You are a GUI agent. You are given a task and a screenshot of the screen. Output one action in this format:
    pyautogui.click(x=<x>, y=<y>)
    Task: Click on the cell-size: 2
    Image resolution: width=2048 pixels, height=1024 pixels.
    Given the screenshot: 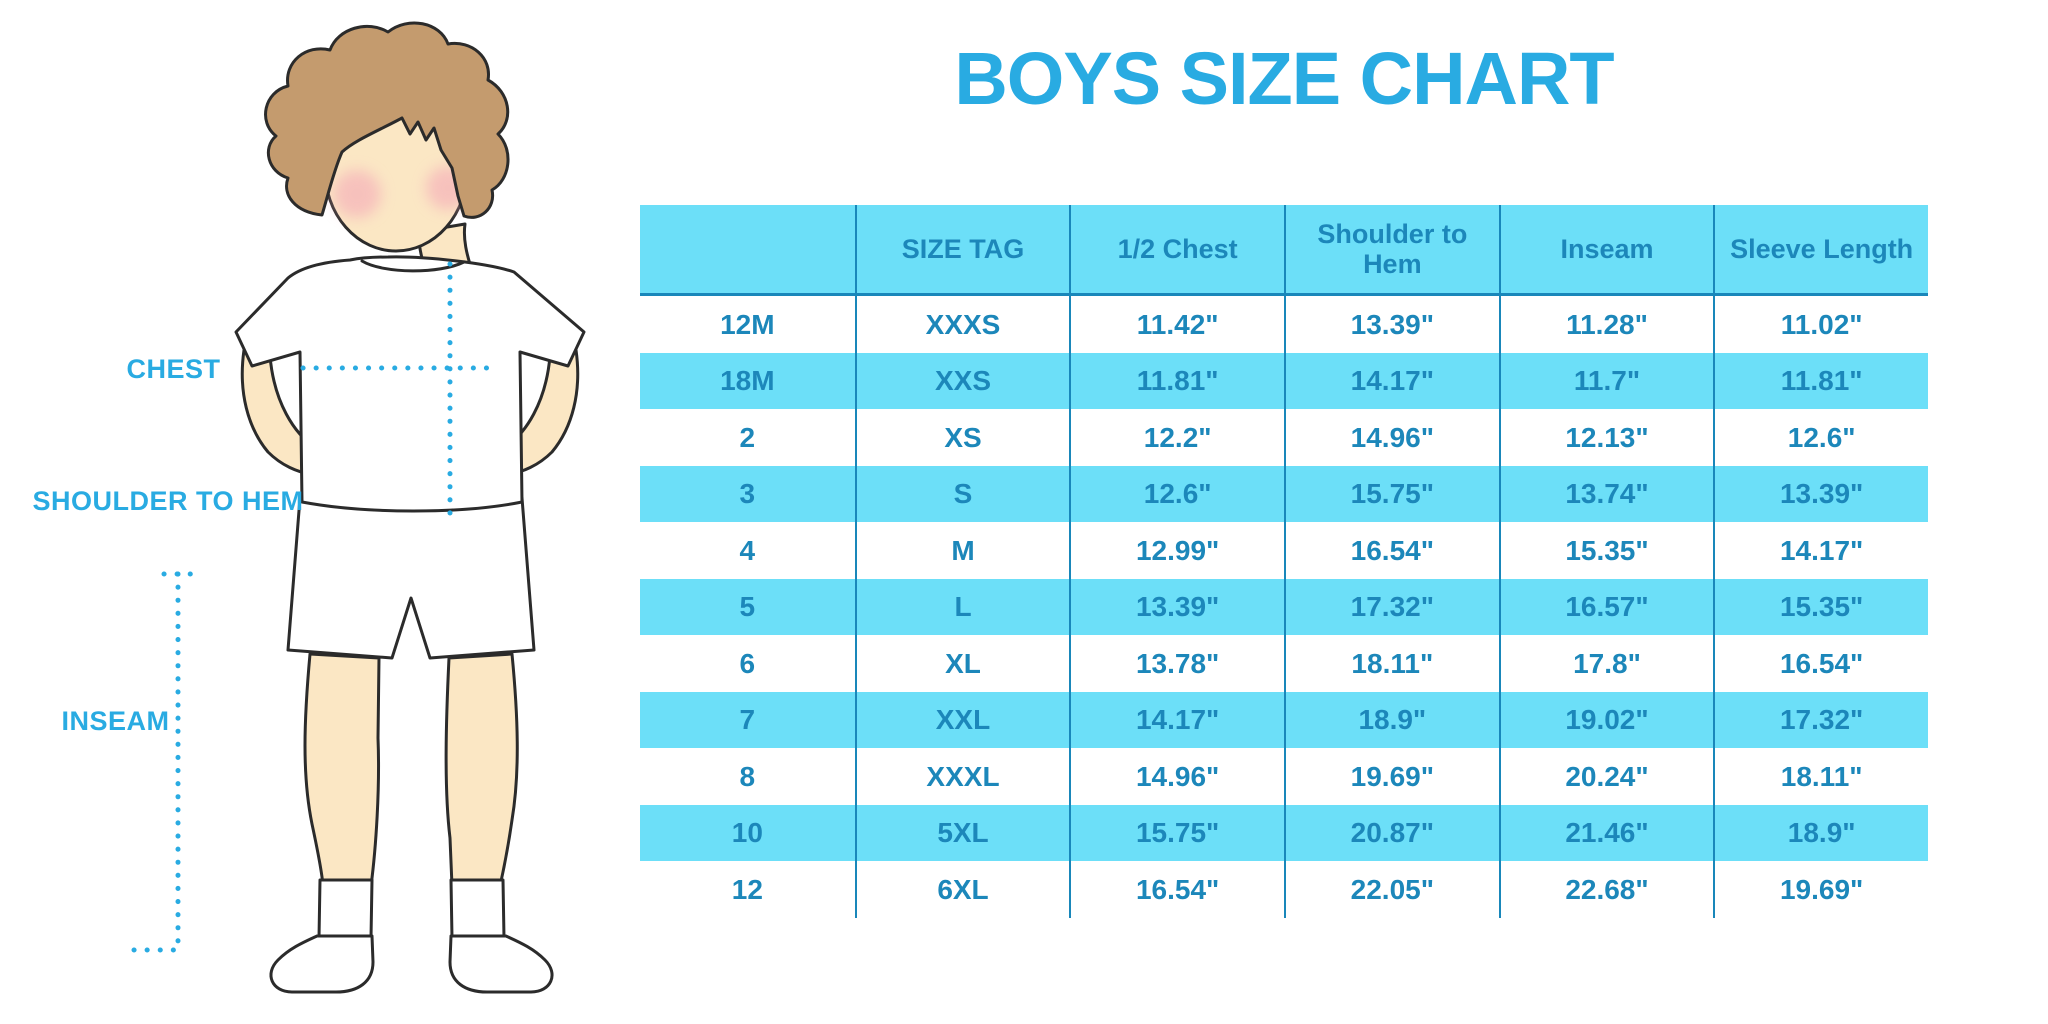 What is the action you would take?
    pyautogui.click(x=747, y=437)
    